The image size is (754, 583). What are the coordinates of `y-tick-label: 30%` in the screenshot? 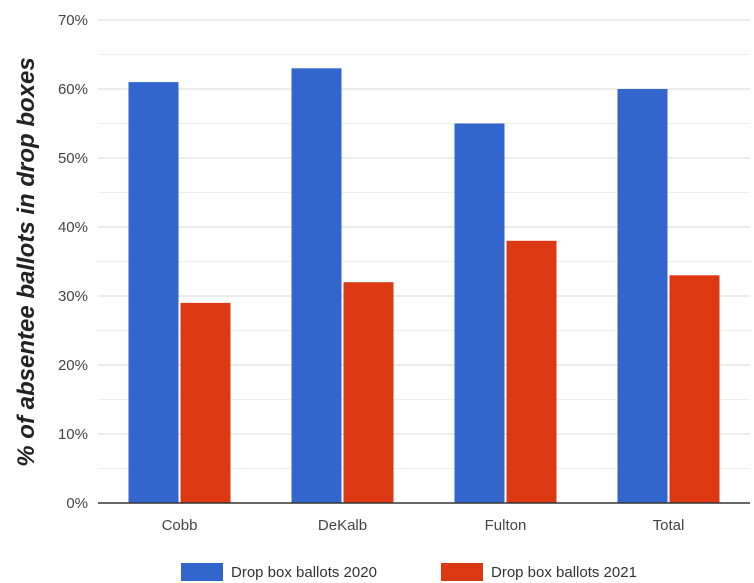 It's located at (73, 296).